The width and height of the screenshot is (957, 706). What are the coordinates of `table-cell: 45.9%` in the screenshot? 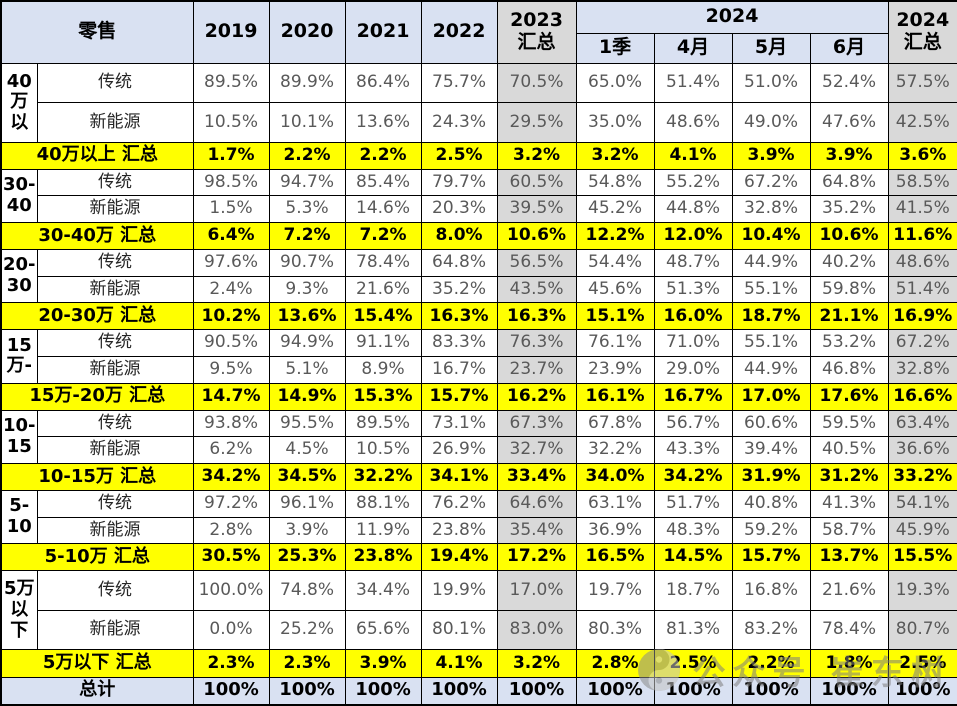 It's located at (922, 530).